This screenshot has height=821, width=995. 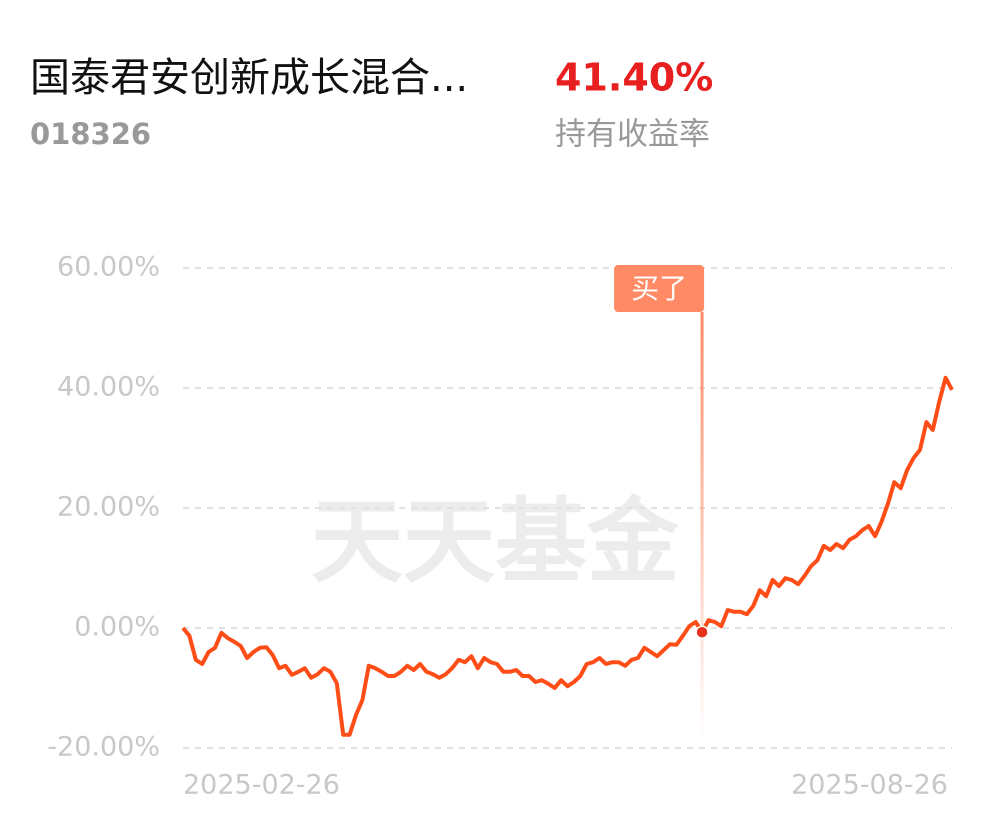 I want to click on buy-marker, so click(x=702, y=632).